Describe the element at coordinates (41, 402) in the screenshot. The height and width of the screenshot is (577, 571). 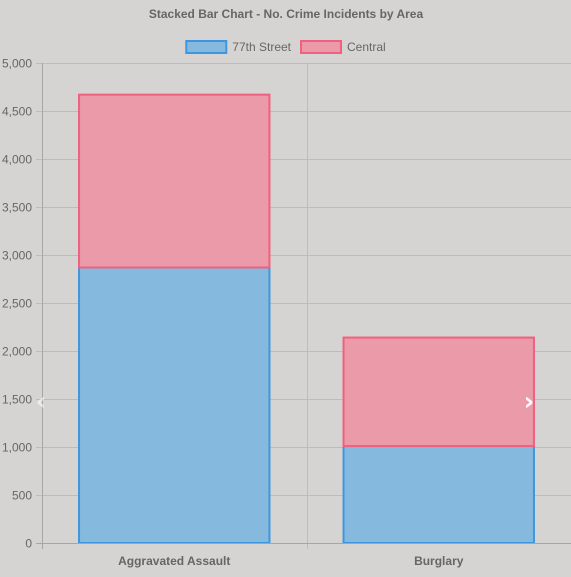
I see `chevron-left-icon: ‹` at that location.